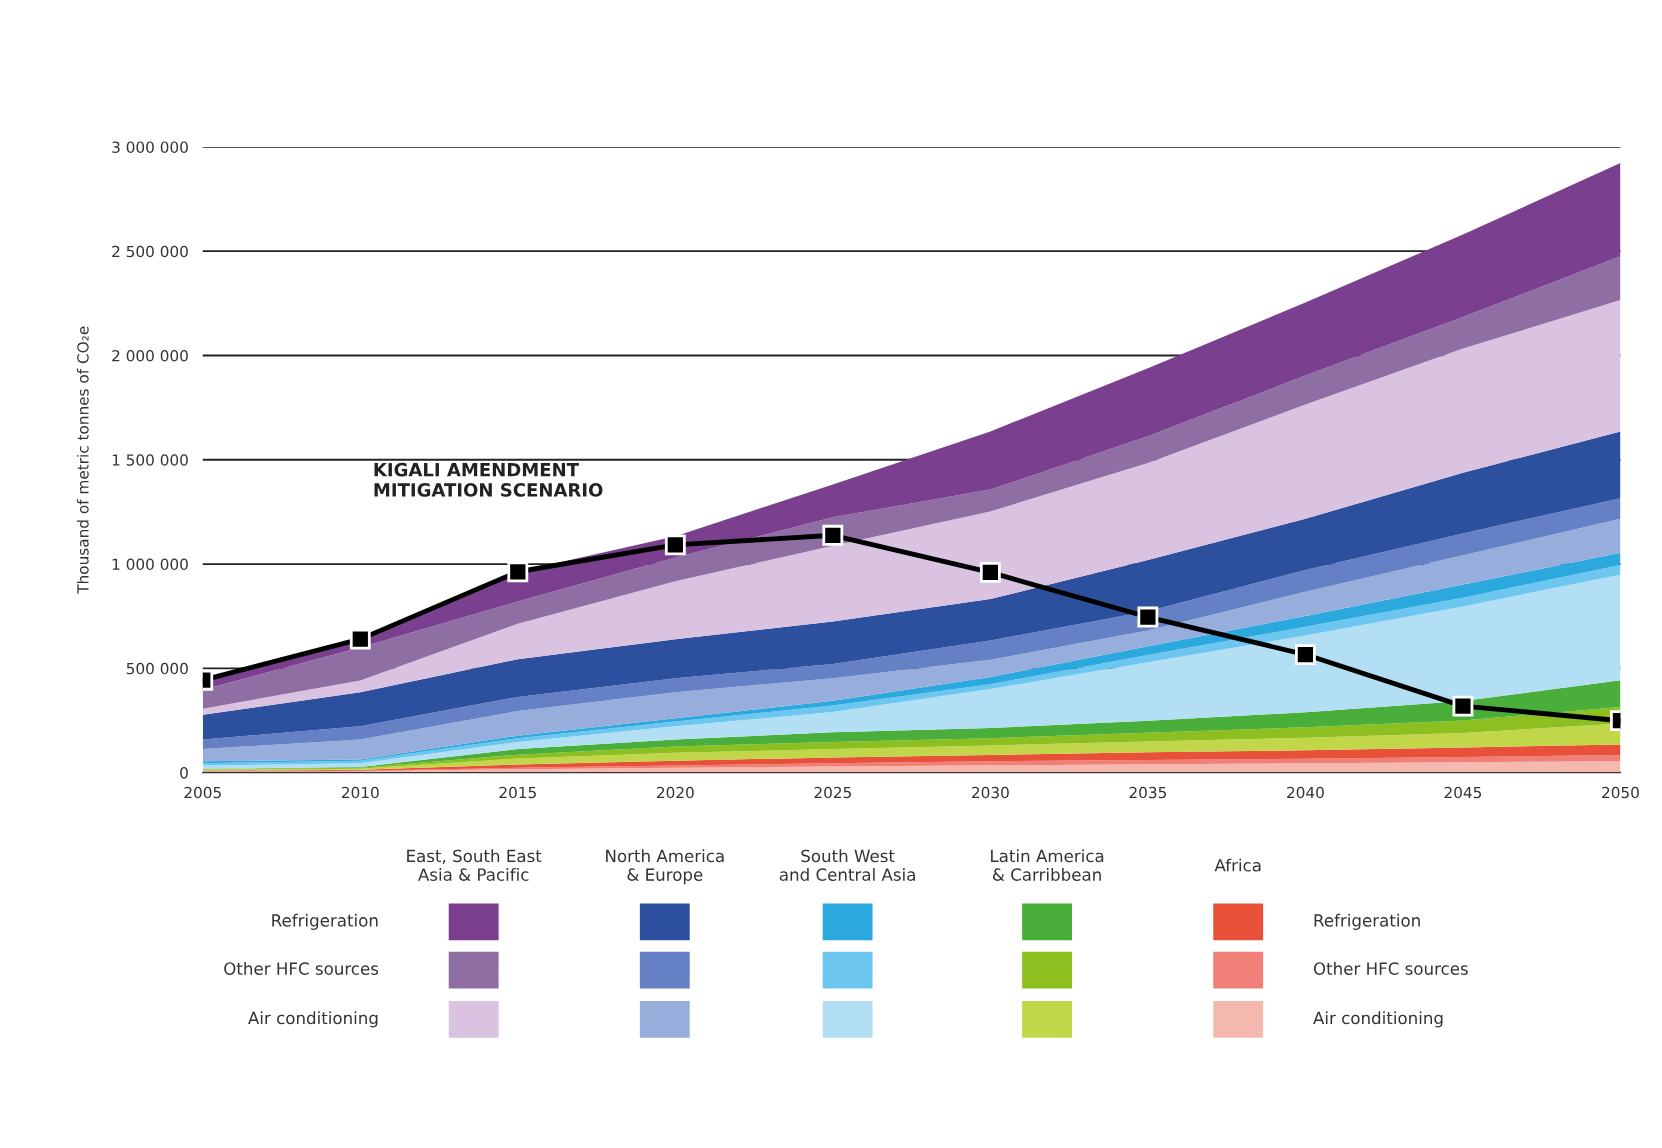  I want to click on x-tick-label: 2030, so click(990, 792).